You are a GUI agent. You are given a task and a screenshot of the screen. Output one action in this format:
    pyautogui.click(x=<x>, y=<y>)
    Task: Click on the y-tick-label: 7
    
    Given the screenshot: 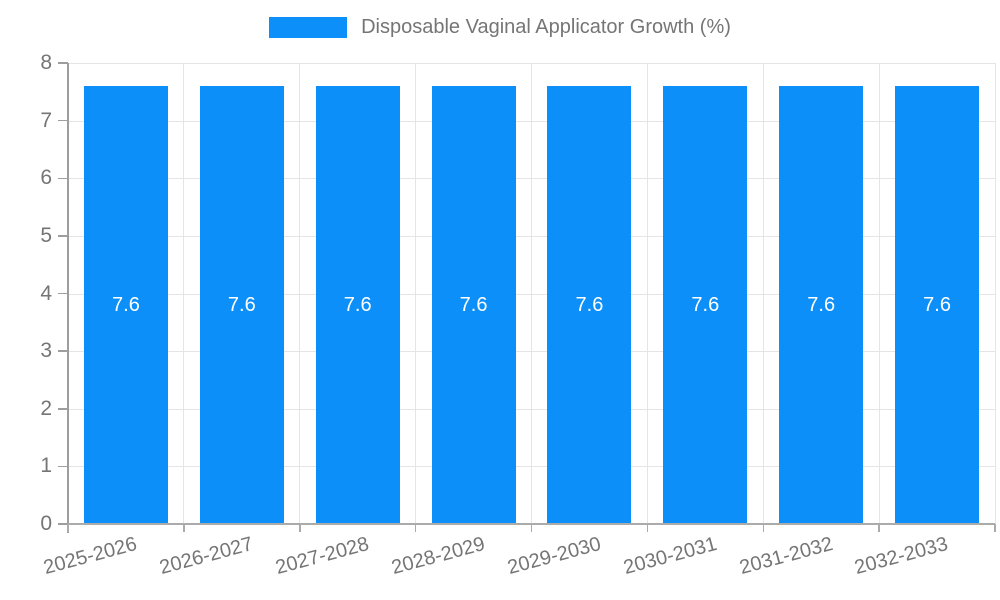 What is the action you would take?
    pyautogui.click(x=46, y=120)
    